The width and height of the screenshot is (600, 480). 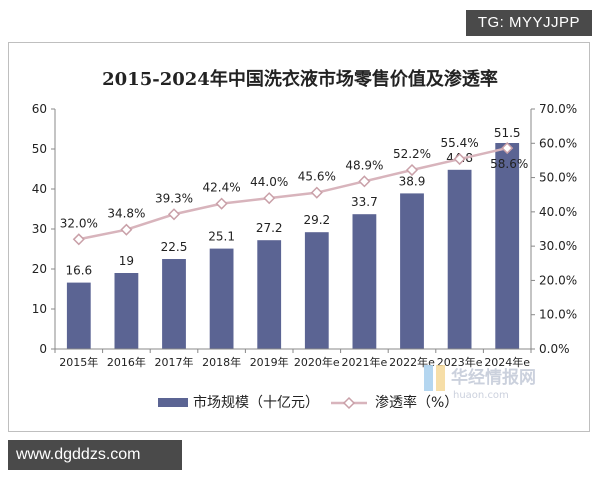 What do you see at coordinates (126, 362) in the screenshot?
I see `x-tick-label: 2016年` at bounding box center [126, 362].